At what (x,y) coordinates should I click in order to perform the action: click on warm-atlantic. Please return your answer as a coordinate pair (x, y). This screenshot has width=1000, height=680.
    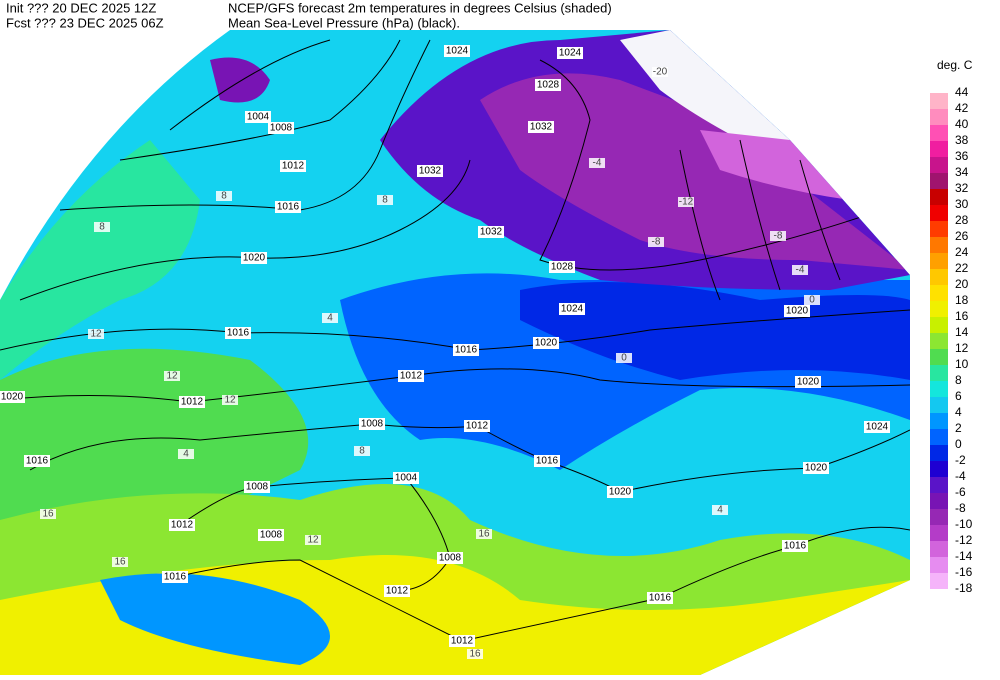
    Looking at the image, I should click on (100, 260).